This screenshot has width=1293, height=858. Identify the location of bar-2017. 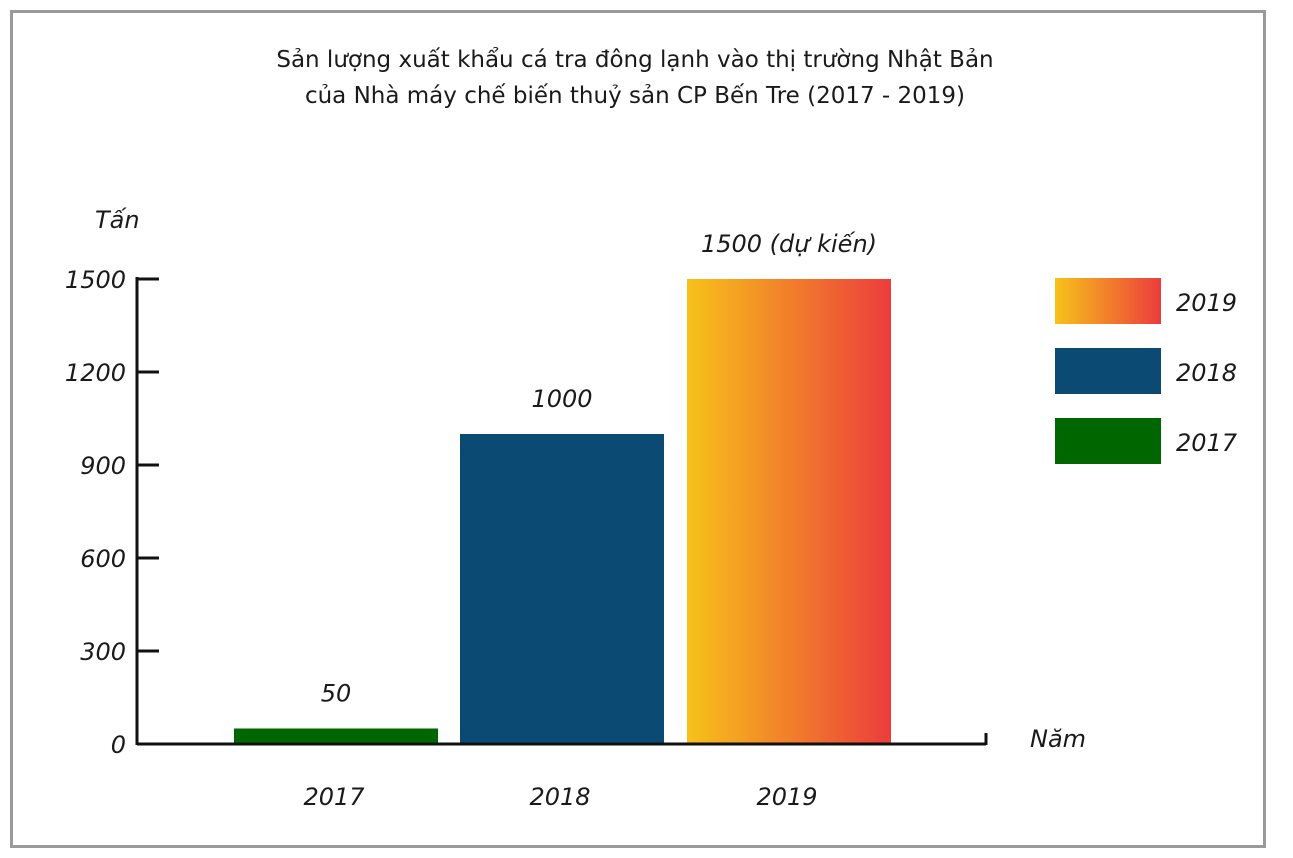
(336, 736).